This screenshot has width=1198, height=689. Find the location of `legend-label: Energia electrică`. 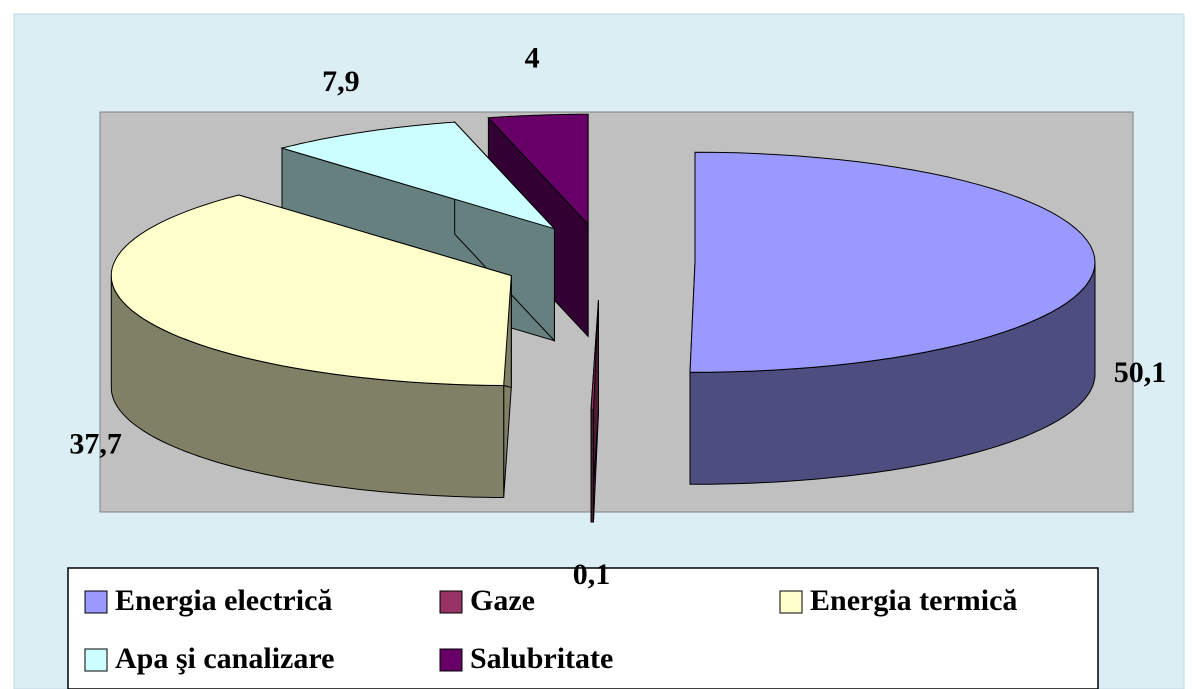

legend-label: Energia electrică is located at coordinates (223, 600).